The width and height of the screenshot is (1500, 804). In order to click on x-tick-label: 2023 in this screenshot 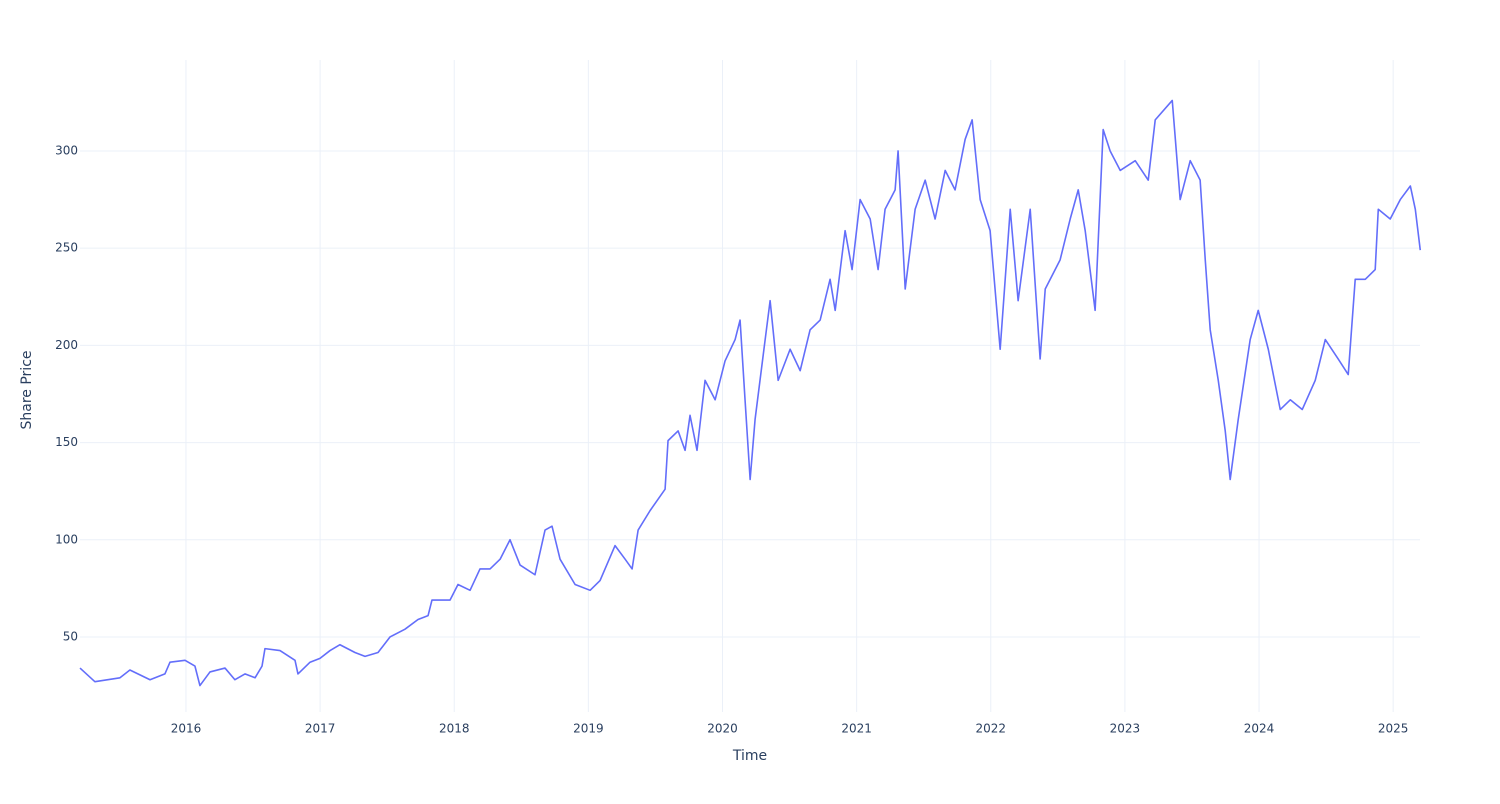, I will do `click(1125, 729)`.